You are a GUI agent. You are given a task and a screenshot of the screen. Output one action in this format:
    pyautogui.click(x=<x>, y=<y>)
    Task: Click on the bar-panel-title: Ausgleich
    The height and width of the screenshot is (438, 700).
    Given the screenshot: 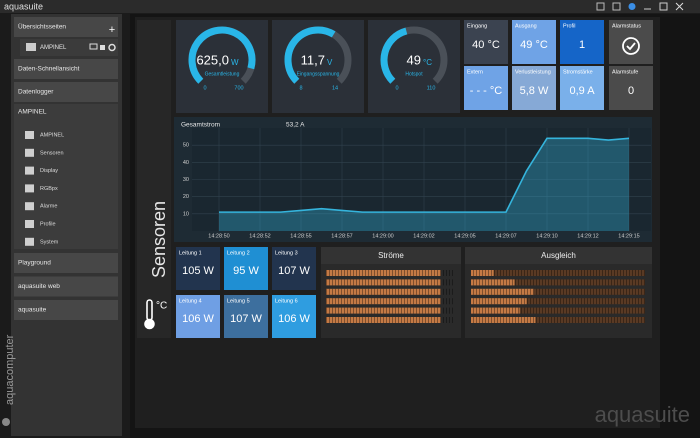 What is the action you would take?
    pyautogui.click(x=558, y=255)
    